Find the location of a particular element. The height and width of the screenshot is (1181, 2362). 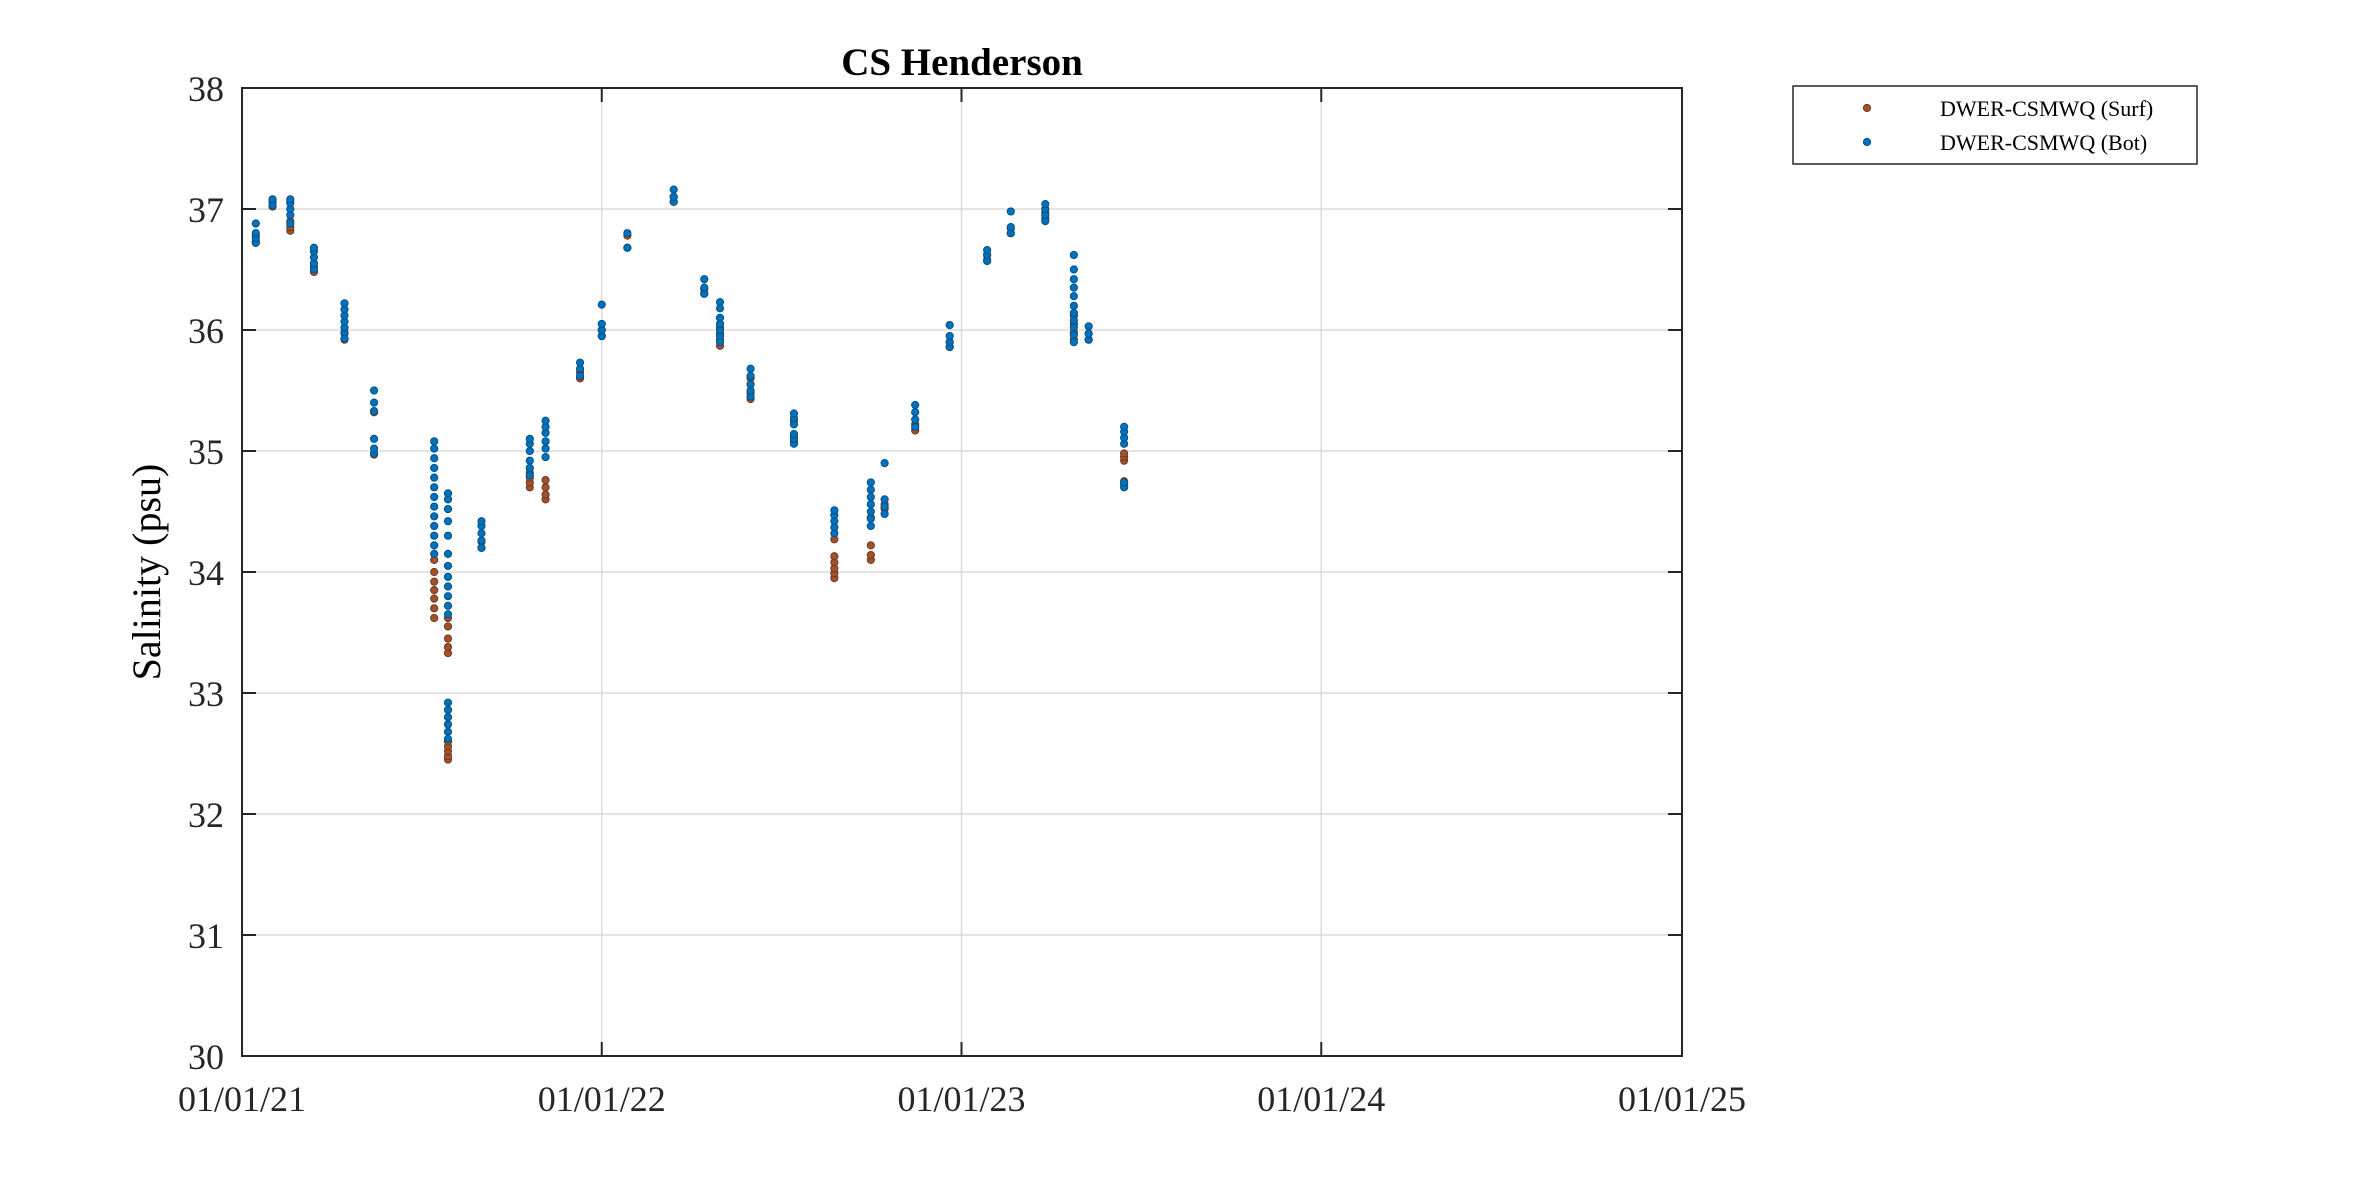

legend-marker-bot is located at coordinates (1867, 142).